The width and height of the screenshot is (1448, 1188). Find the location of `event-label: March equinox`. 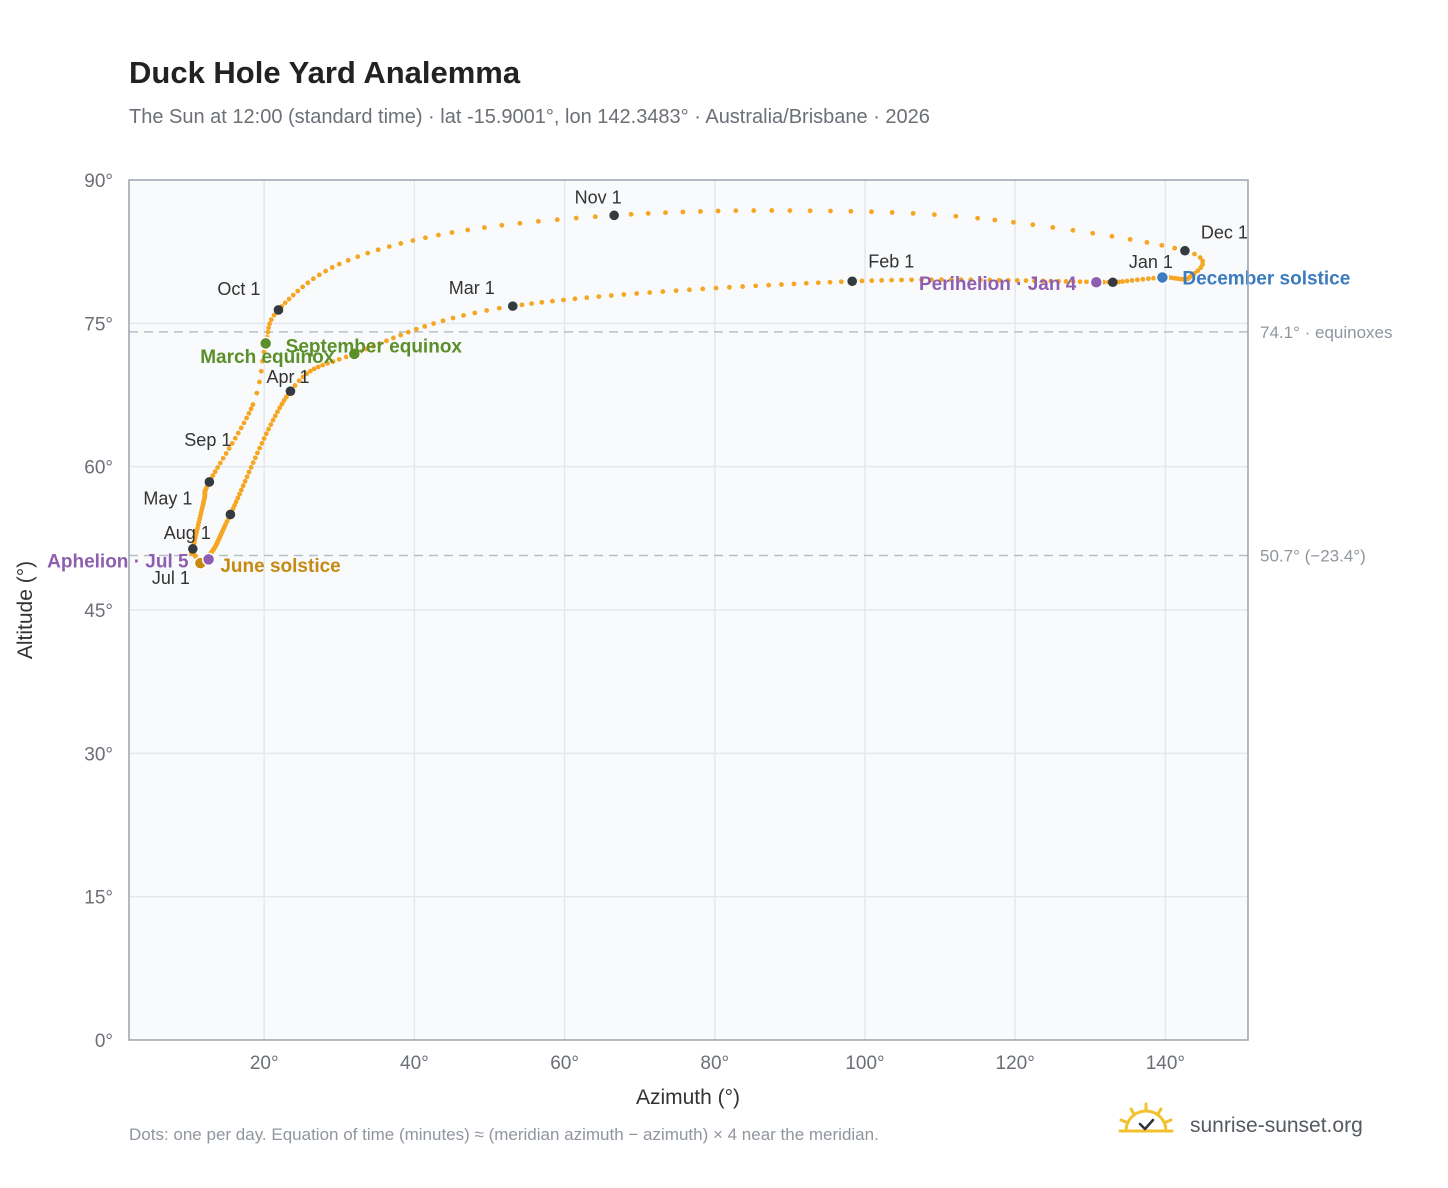

event-label: March equinox is located at coordinates (267, 357).